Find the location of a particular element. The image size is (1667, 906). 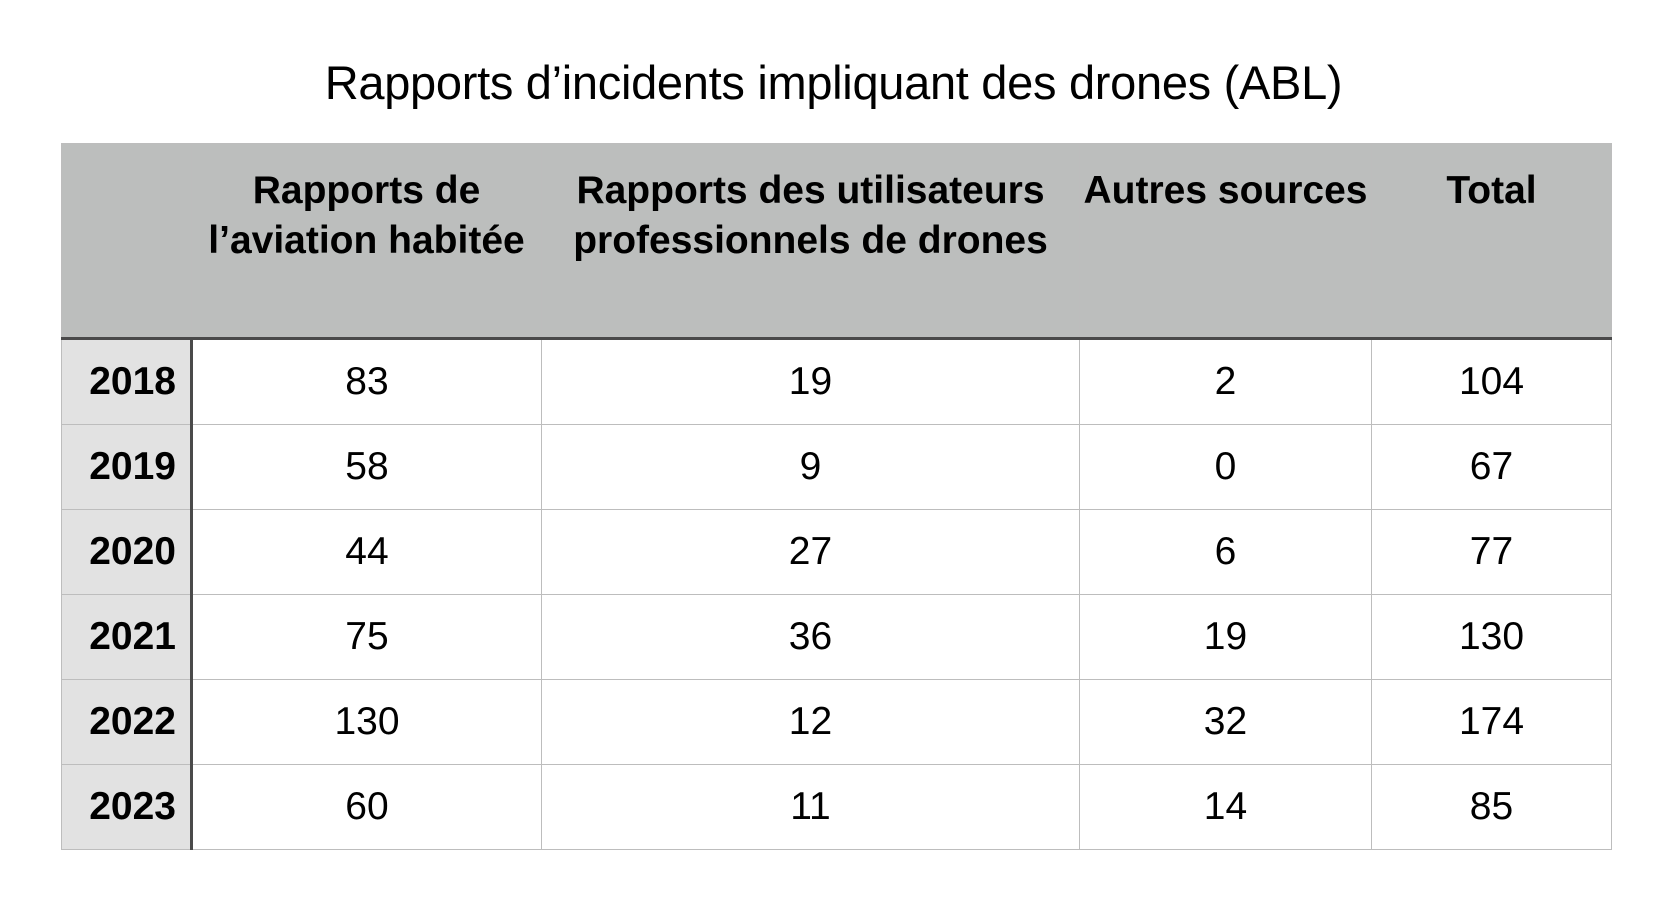

table-row: 2019 58 9 0 67 is located at coordinates (836, 467).